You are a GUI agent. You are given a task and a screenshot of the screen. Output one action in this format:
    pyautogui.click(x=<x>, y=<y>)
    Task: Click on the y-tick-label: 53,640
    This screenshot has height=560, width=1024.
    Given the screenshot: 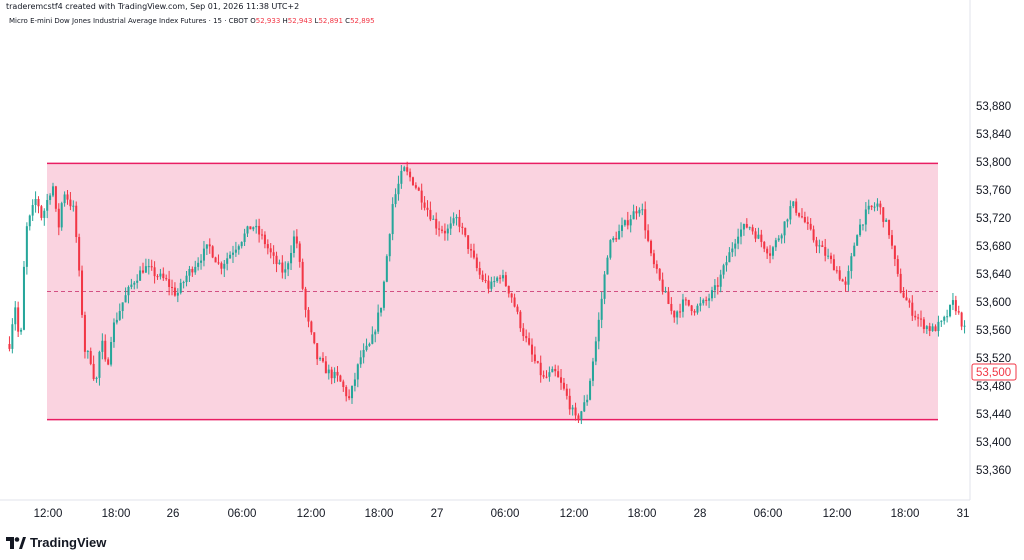 What is the action you would take?
    pyautogui.click(x=993, y=275)
    